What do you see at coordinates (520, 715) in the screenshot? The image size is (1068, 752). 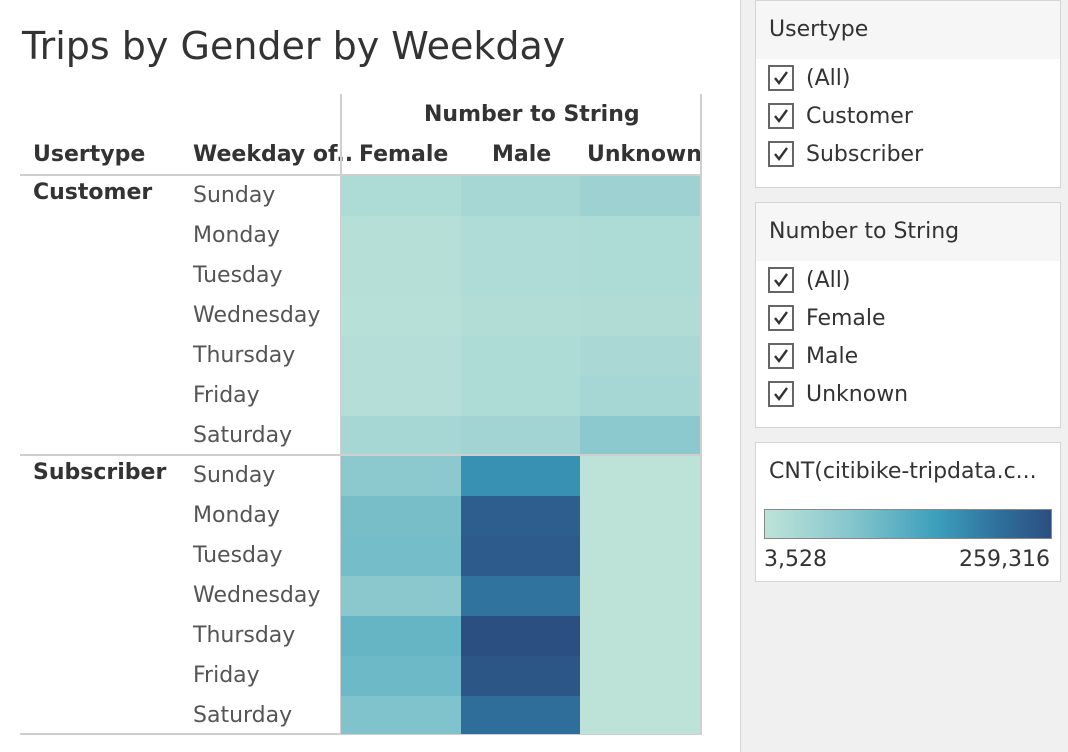 I see `heatmap-cell-subscriber-saturday-male` at bounding box center [520, 715].